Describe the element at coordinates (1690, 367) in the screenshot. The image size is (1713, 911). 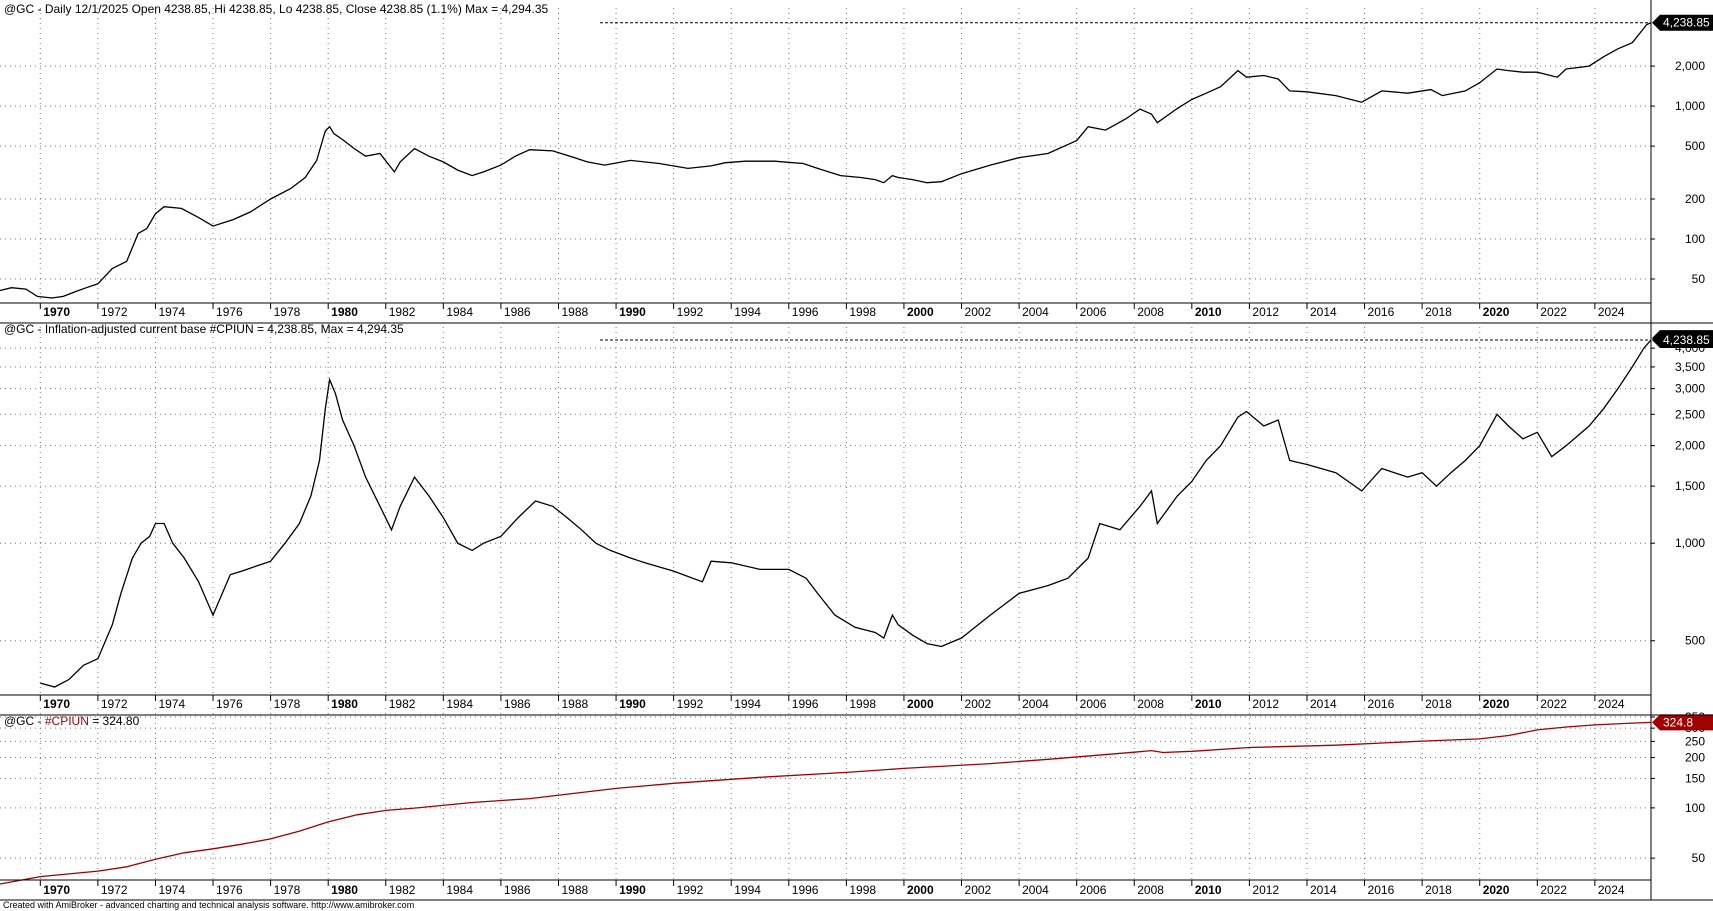
I see `y-tick-label: 3,500` at that location.